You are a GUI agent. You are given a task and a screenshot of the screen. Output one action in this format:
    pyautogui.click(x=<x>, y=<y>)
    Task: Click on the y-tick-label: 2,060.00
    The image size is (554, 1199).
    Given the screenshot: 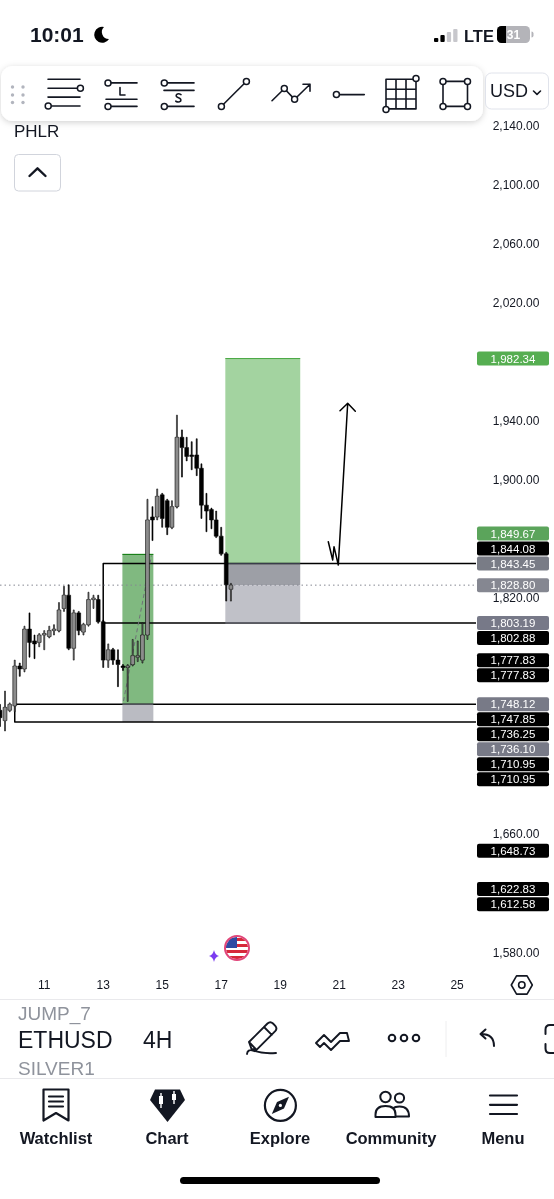 What is the action you would take?
    pyautogui.click(x=516, y=244)
    